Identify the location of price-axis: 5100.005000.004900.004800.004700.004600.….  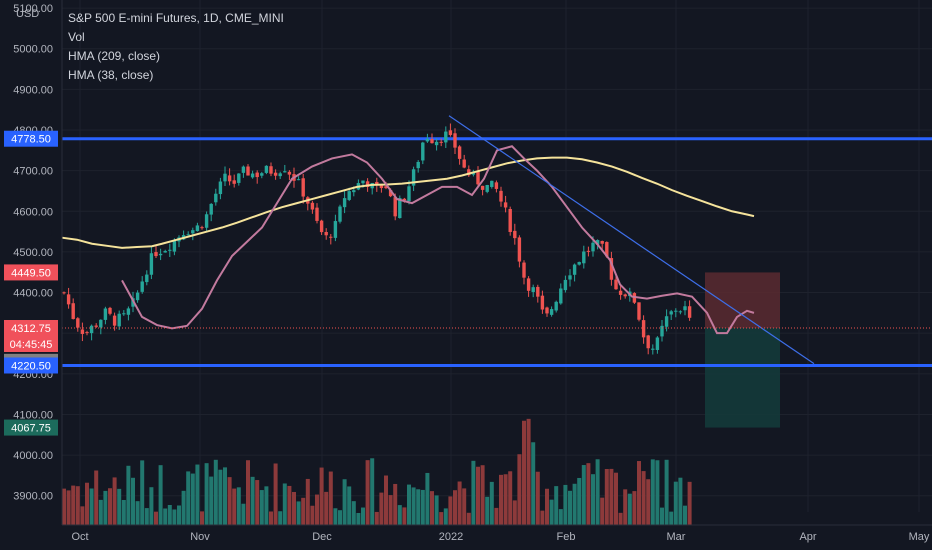
(38, 262).